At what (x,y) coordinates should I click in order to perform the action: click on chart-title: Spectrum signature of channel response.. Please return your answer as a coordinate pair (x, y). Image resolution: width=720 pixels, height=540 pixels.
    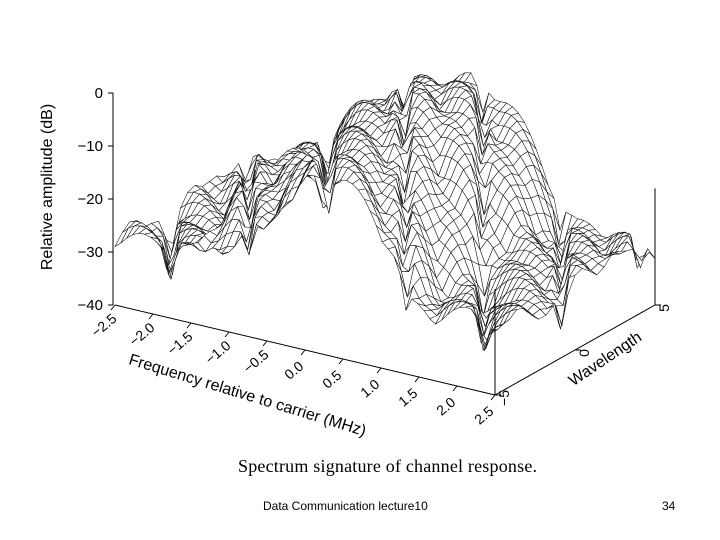
    Looking at the image, I should click on (388, 466).